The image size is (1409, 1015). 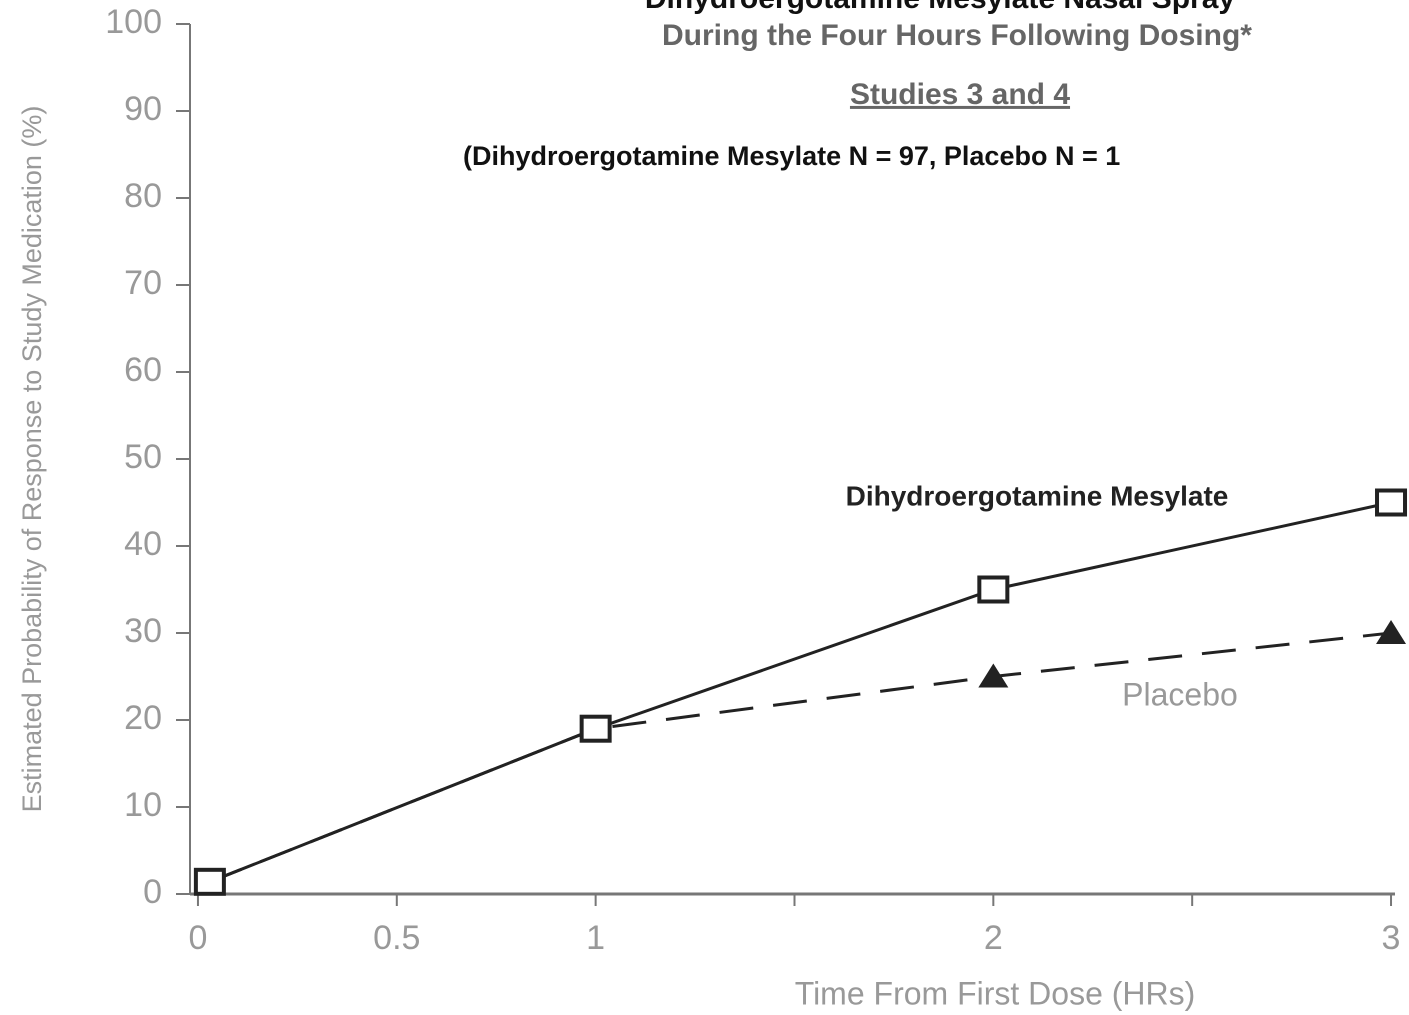 What do you see at coordinates (1391, 938) in the screenshot?
I see `x-tick-label: 3` at bounding box center [1391, 938].